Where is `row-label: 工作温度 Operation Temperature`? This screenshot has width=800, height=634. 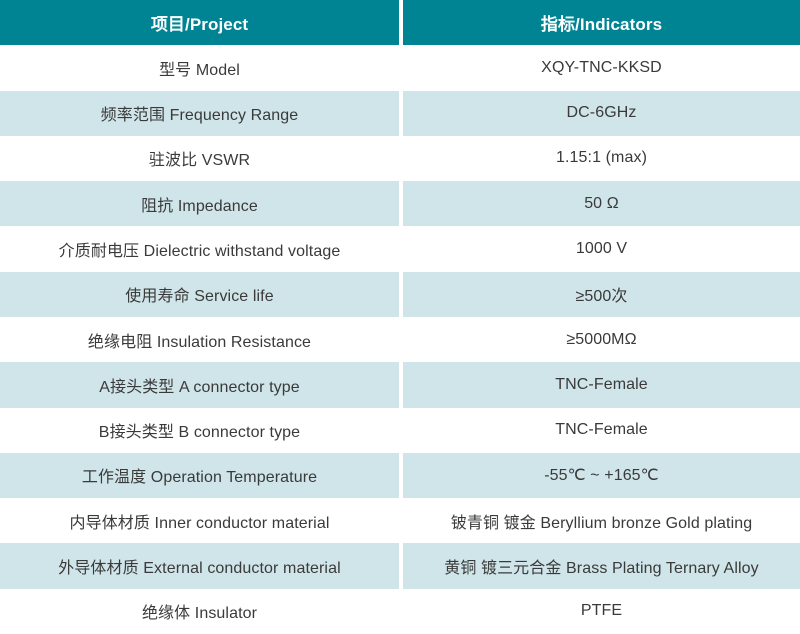 row-label: 工作温度 Operation Temperature is located at coordinates (199, 475).